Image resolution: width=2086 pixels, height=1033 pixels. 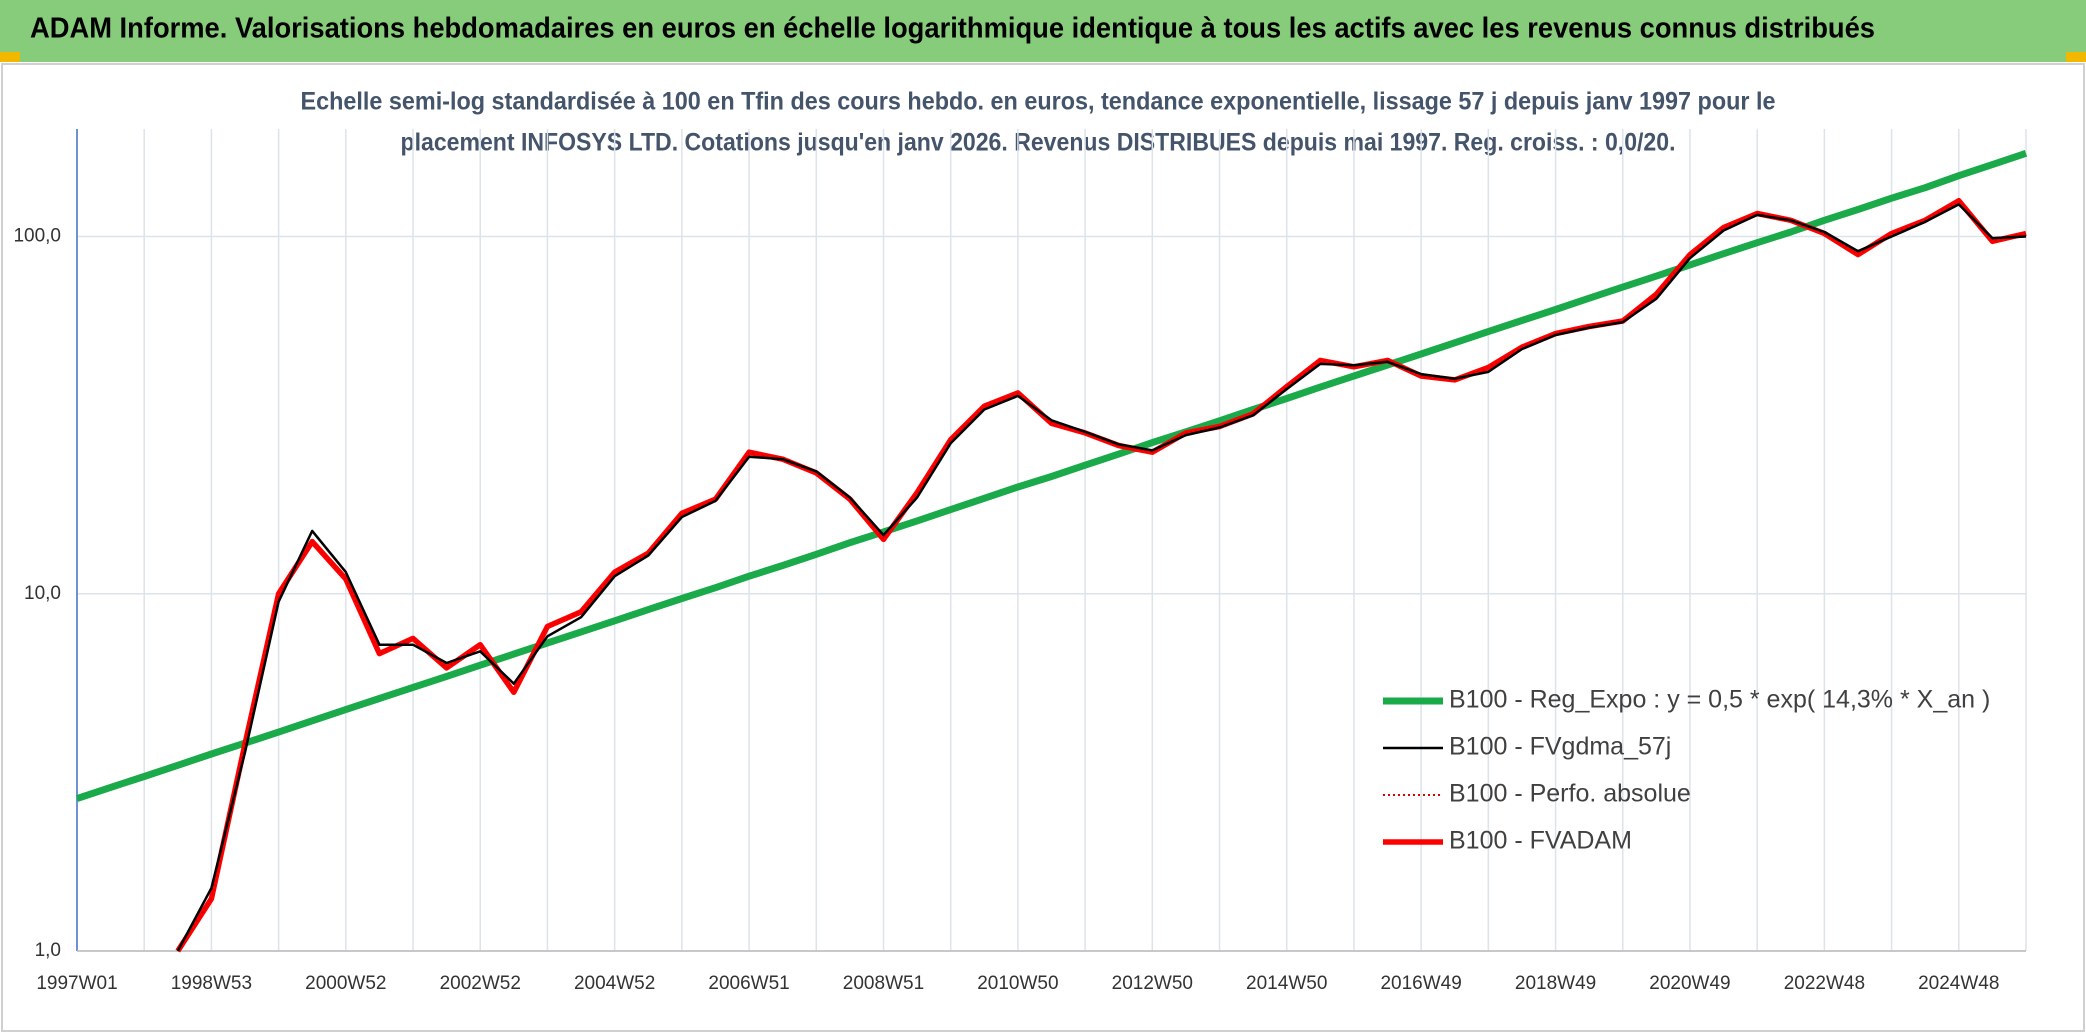 What do you see at coordinates (42, 593) in the screenshot?
I see `y-tick-label: 10,0` at bounding box center [42, 593].